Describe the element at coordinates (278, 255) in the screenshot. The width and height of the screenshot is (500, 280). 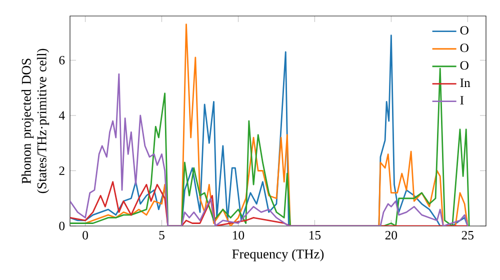
I see `x-axis-title: Frequency (THz)` at that location.